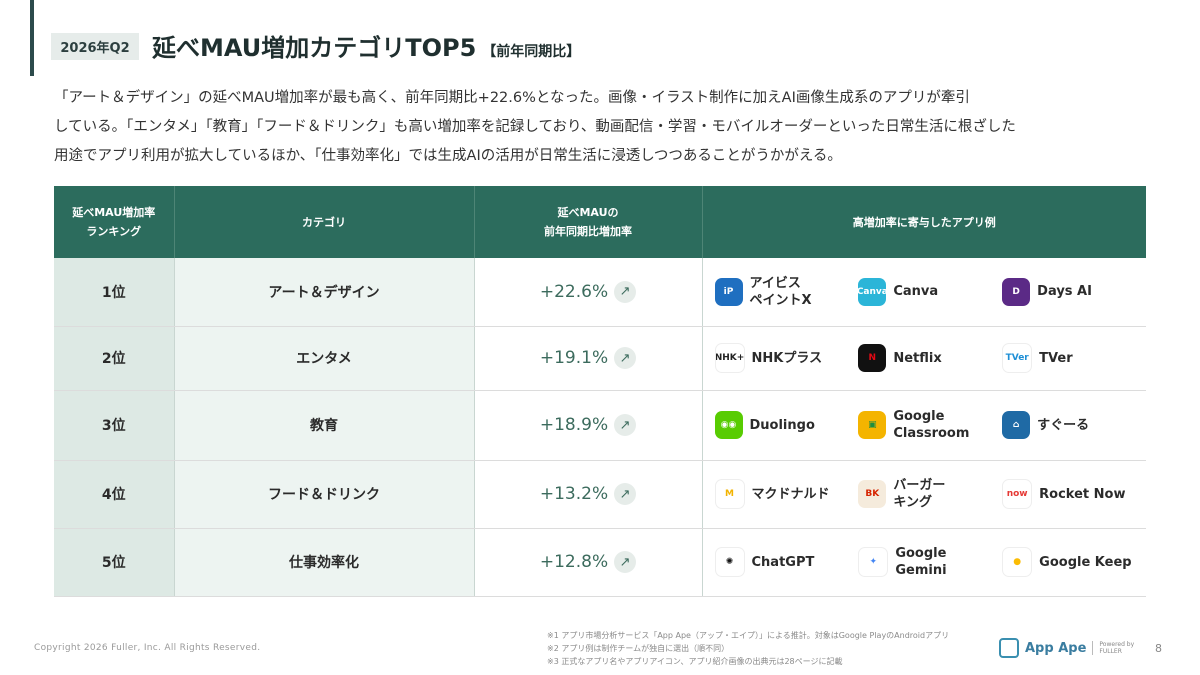 The image size is (1200, 675). I want to click on header-growth-label: 延べMAUの 前年同期比増加率, so click(588, 222).